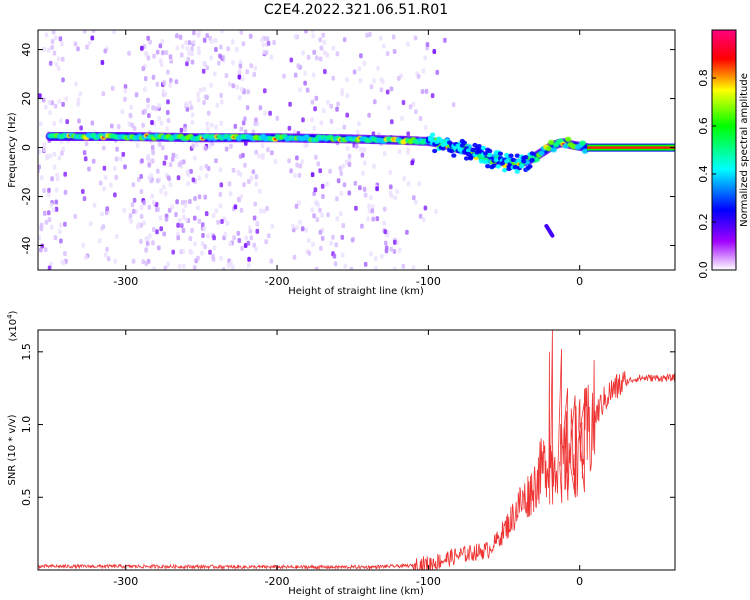 This screenshot has height=600, width=750. I want to click on flat-band-core, so click(631, 147).